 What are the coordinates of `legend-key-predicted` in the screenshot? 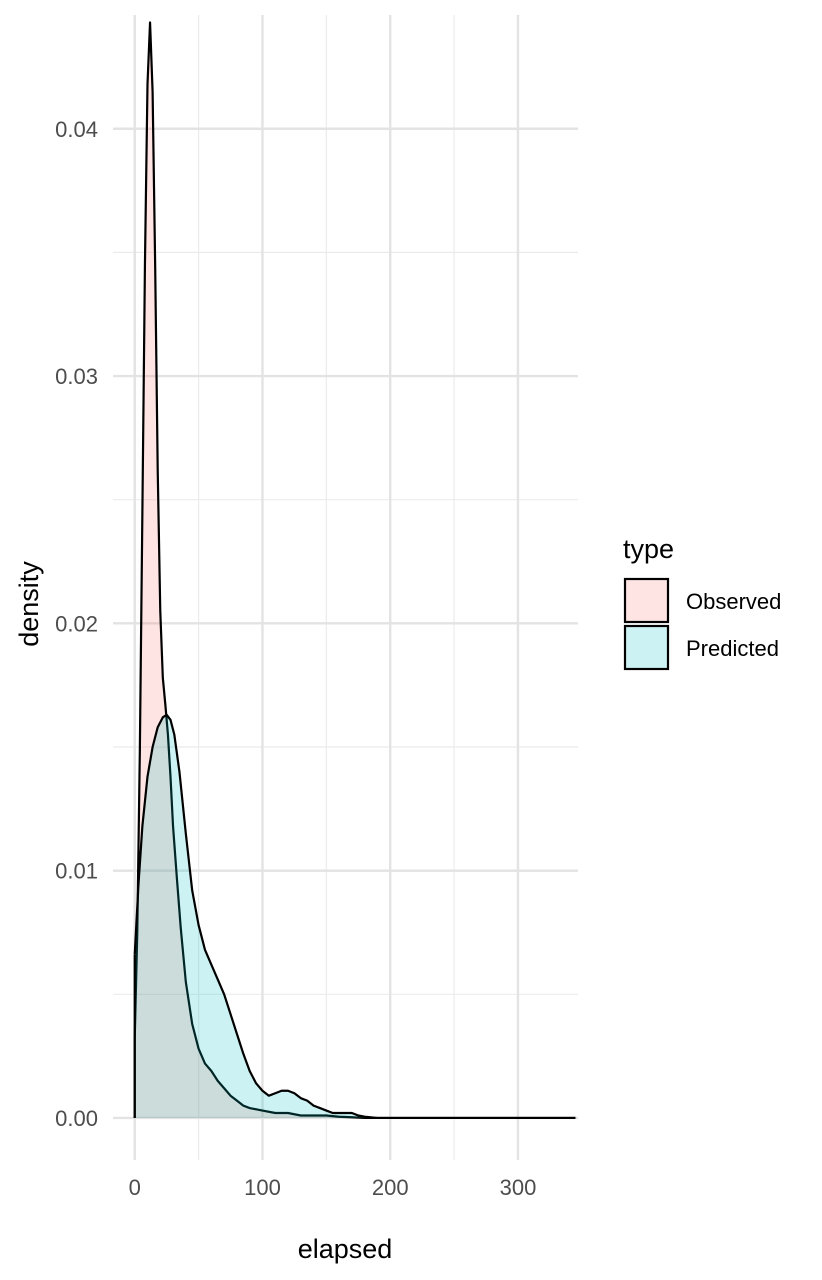 It's located at (646, 647).